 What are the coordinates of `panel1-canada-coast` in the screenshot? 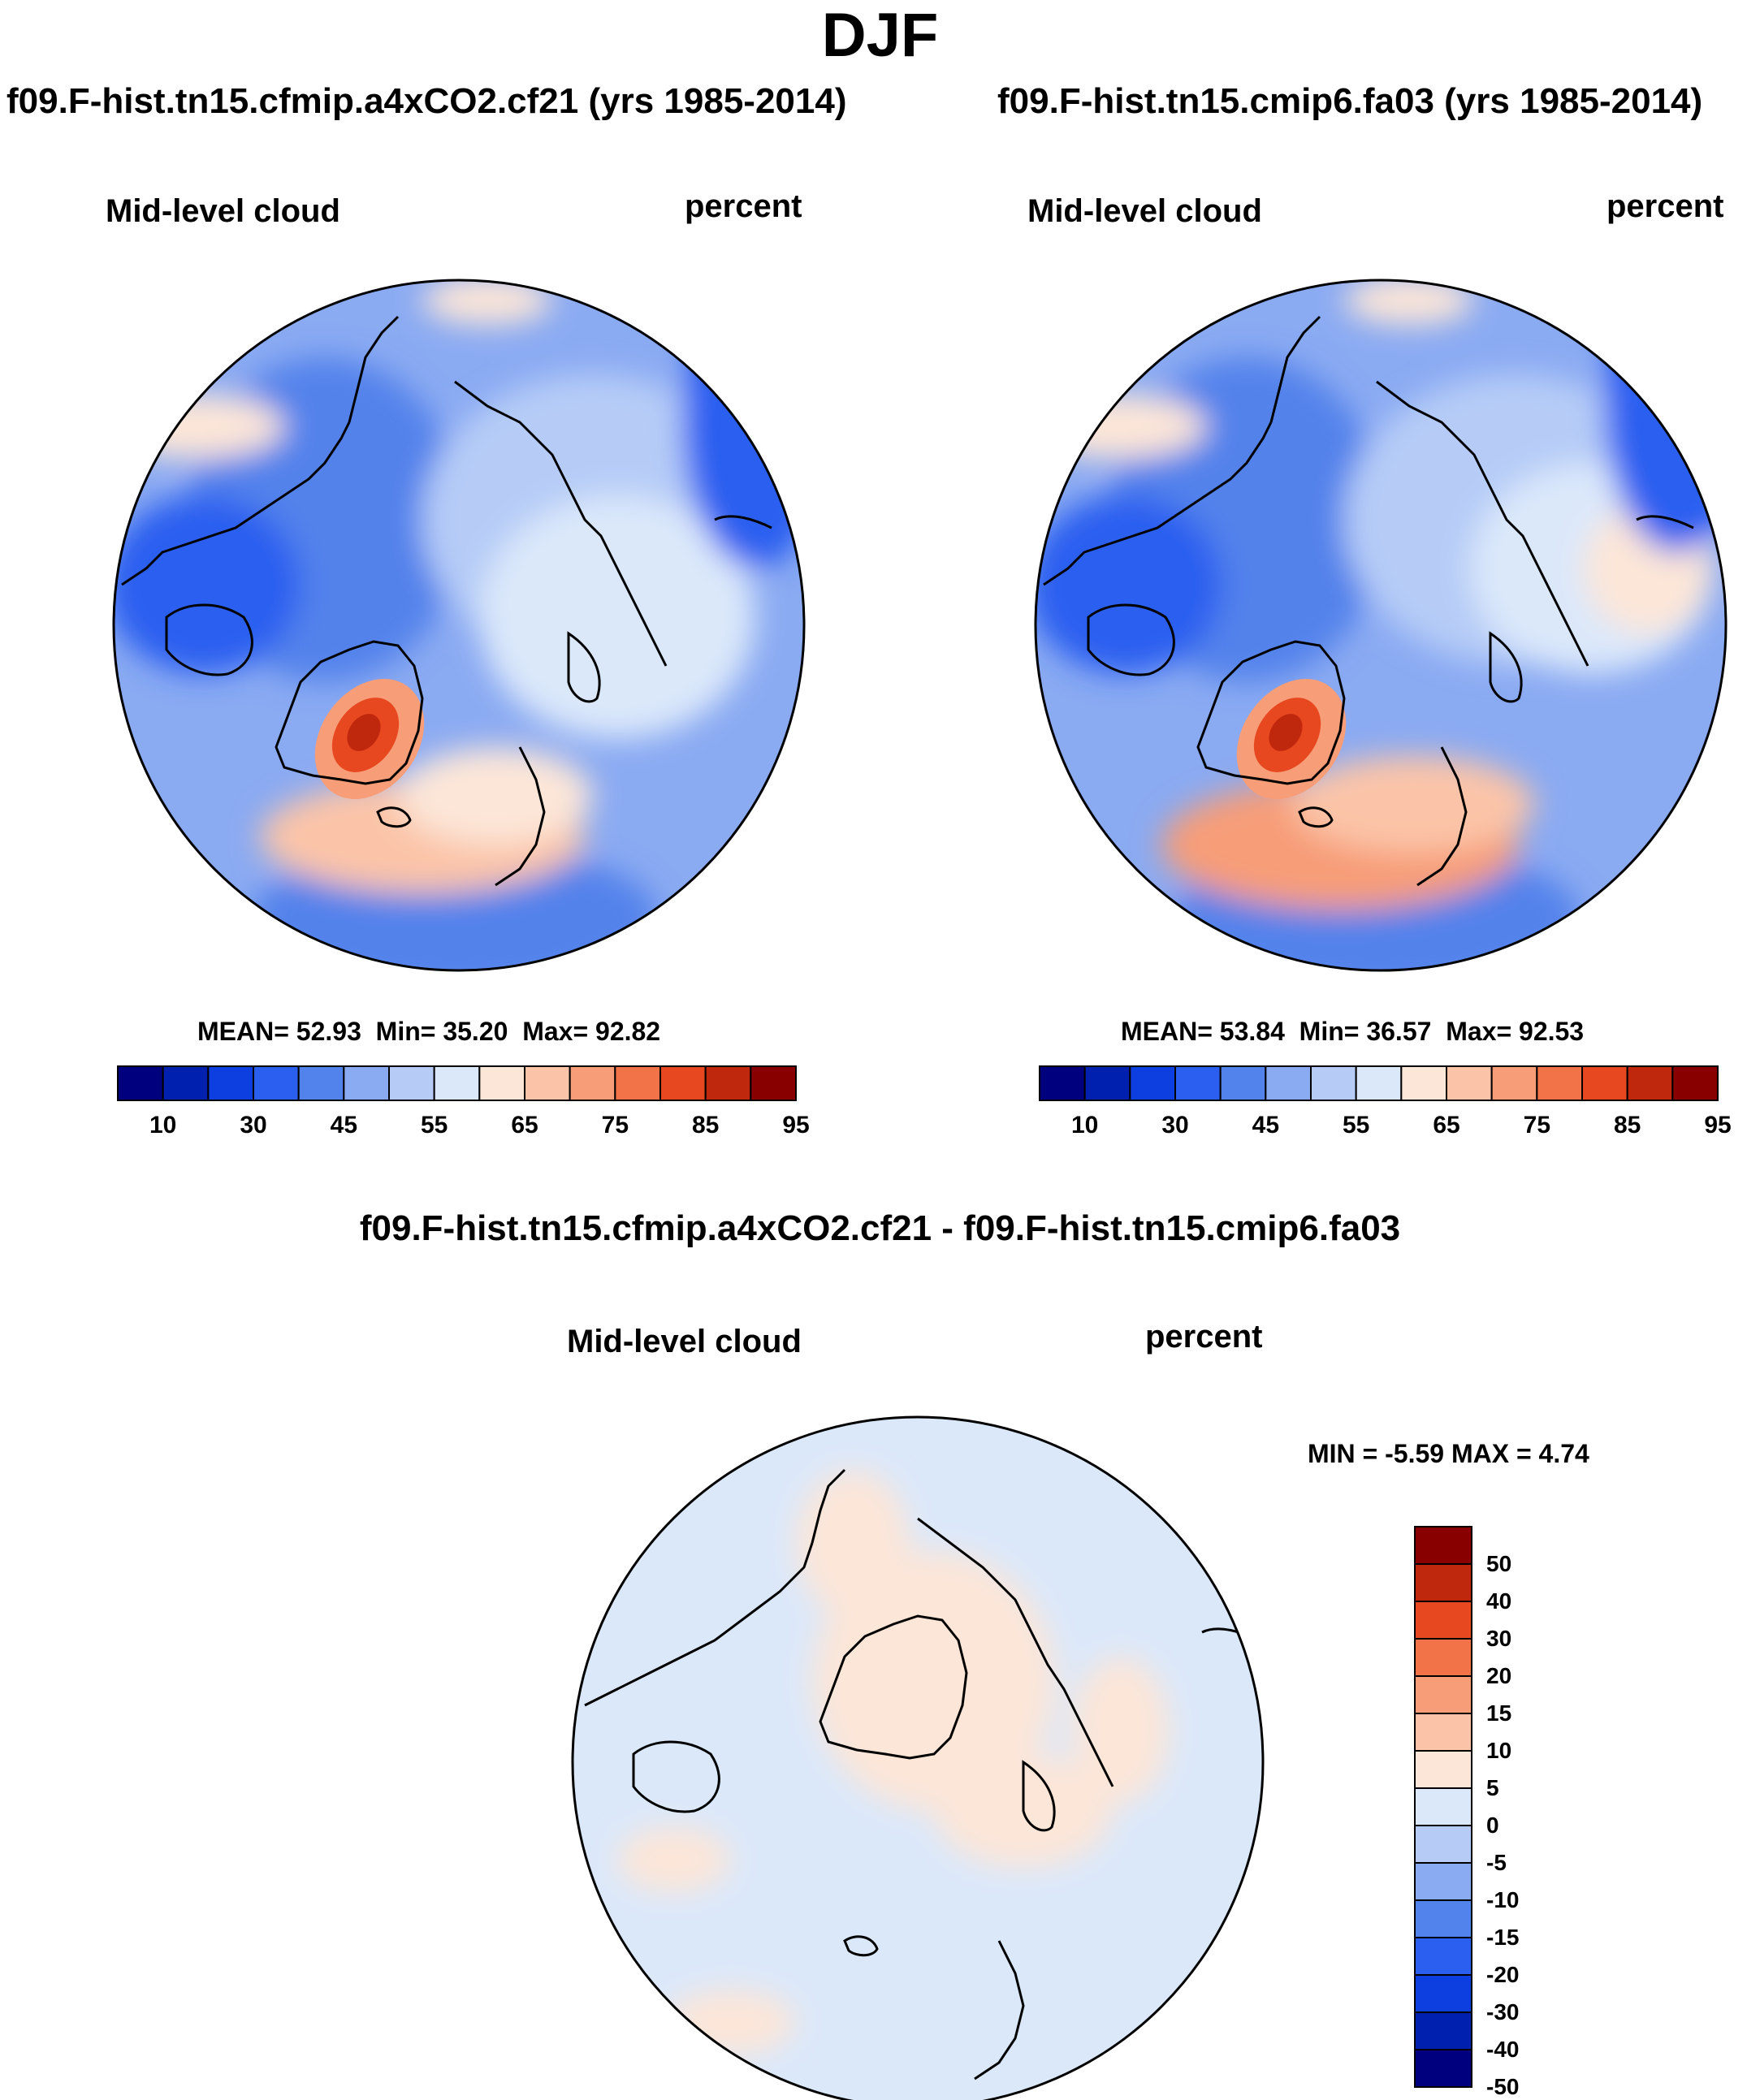 It's located at (236, 504).